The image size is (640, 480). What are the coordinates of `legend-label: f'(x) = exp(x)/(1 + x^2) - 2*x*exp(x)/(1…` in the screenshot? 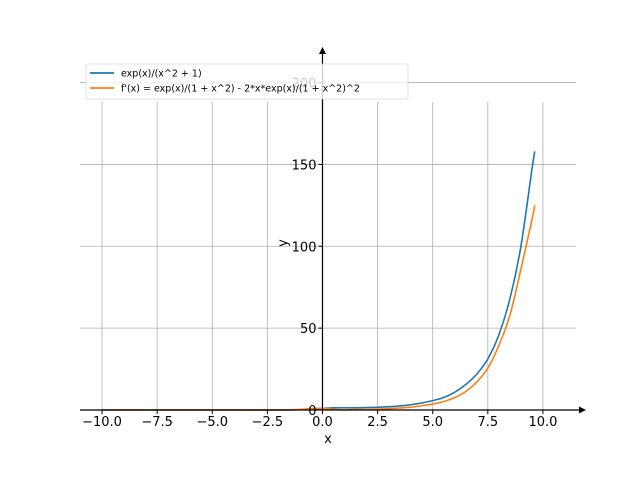 It's located at (240, 89).